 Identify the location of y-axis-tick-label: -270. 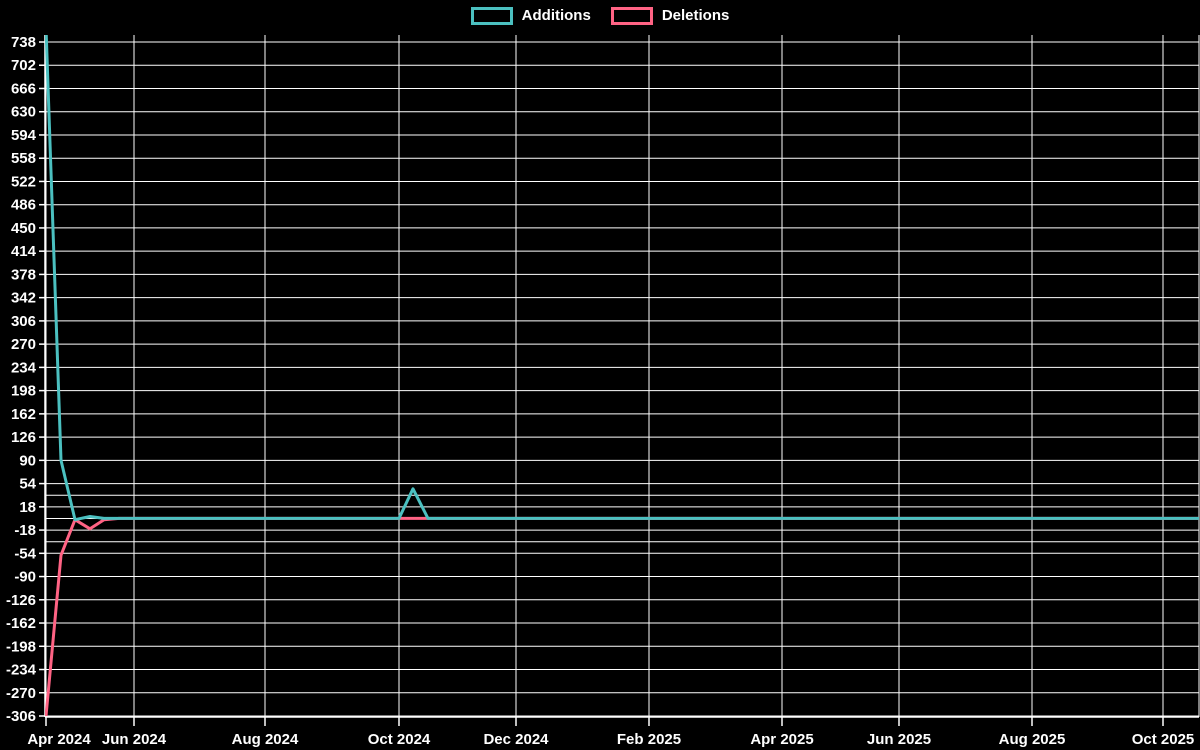
(21, 693).